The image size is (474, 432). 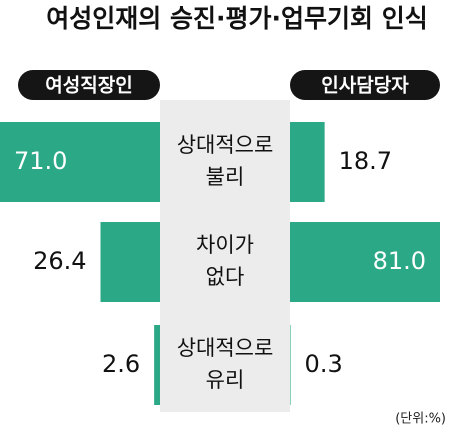 I want to click on legend-label: 인사담당자, so click(x=365, y=86).